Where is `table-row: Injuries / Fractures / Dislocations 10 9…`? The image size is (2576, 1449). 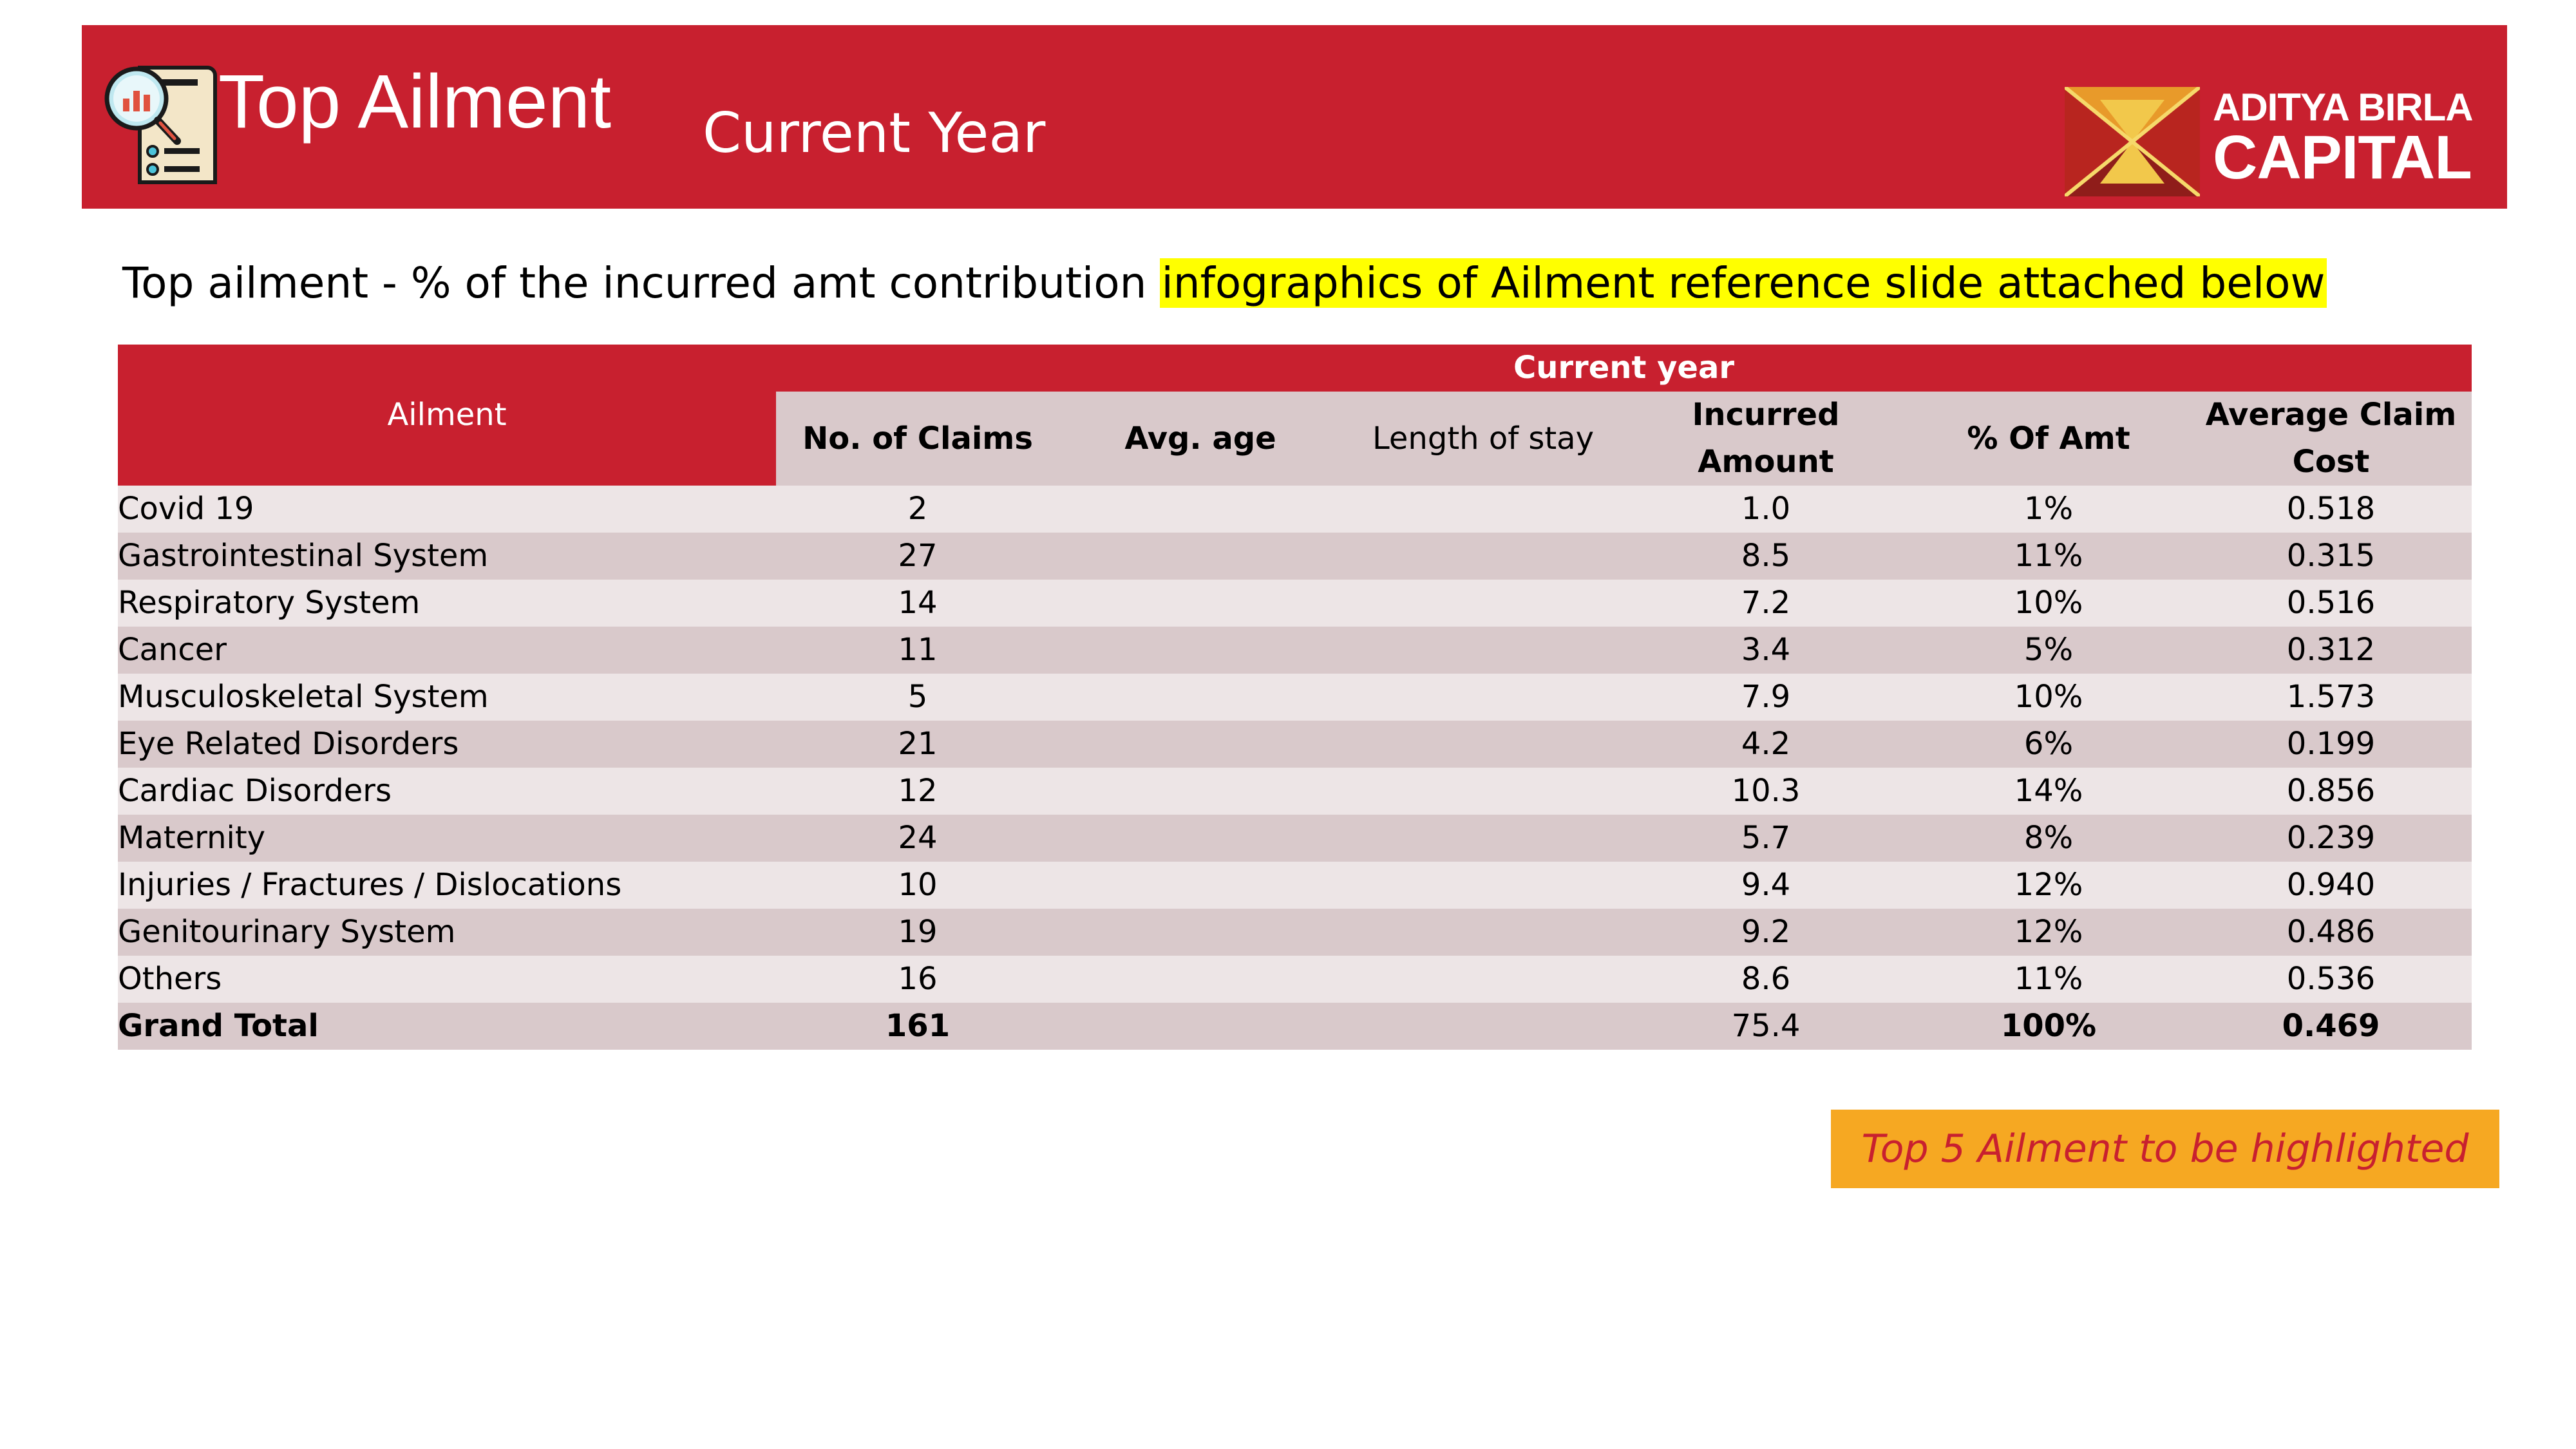
table-row: Injuries / Fractures / Dislocations 10 9… is located at coordinates (1295, 885).